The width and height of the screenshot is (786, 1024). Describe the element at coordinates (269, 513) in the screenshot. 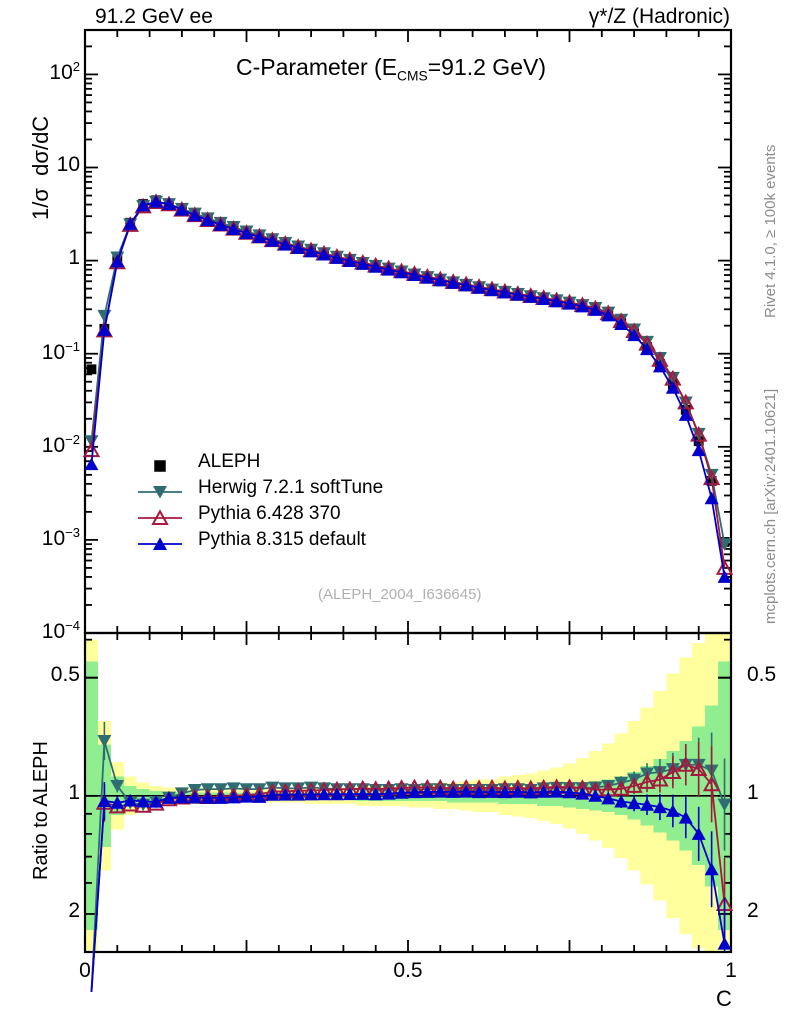

I see `legend-entry-label: Pythia 6.428 370` at that location.